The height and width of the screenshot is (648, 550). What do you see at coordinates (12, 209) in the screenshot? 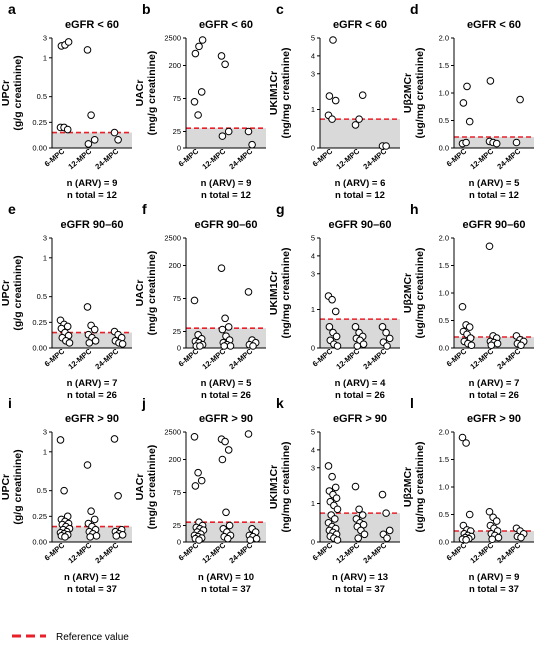
I see `panel-letter: e` at bounding box center [12, 209].